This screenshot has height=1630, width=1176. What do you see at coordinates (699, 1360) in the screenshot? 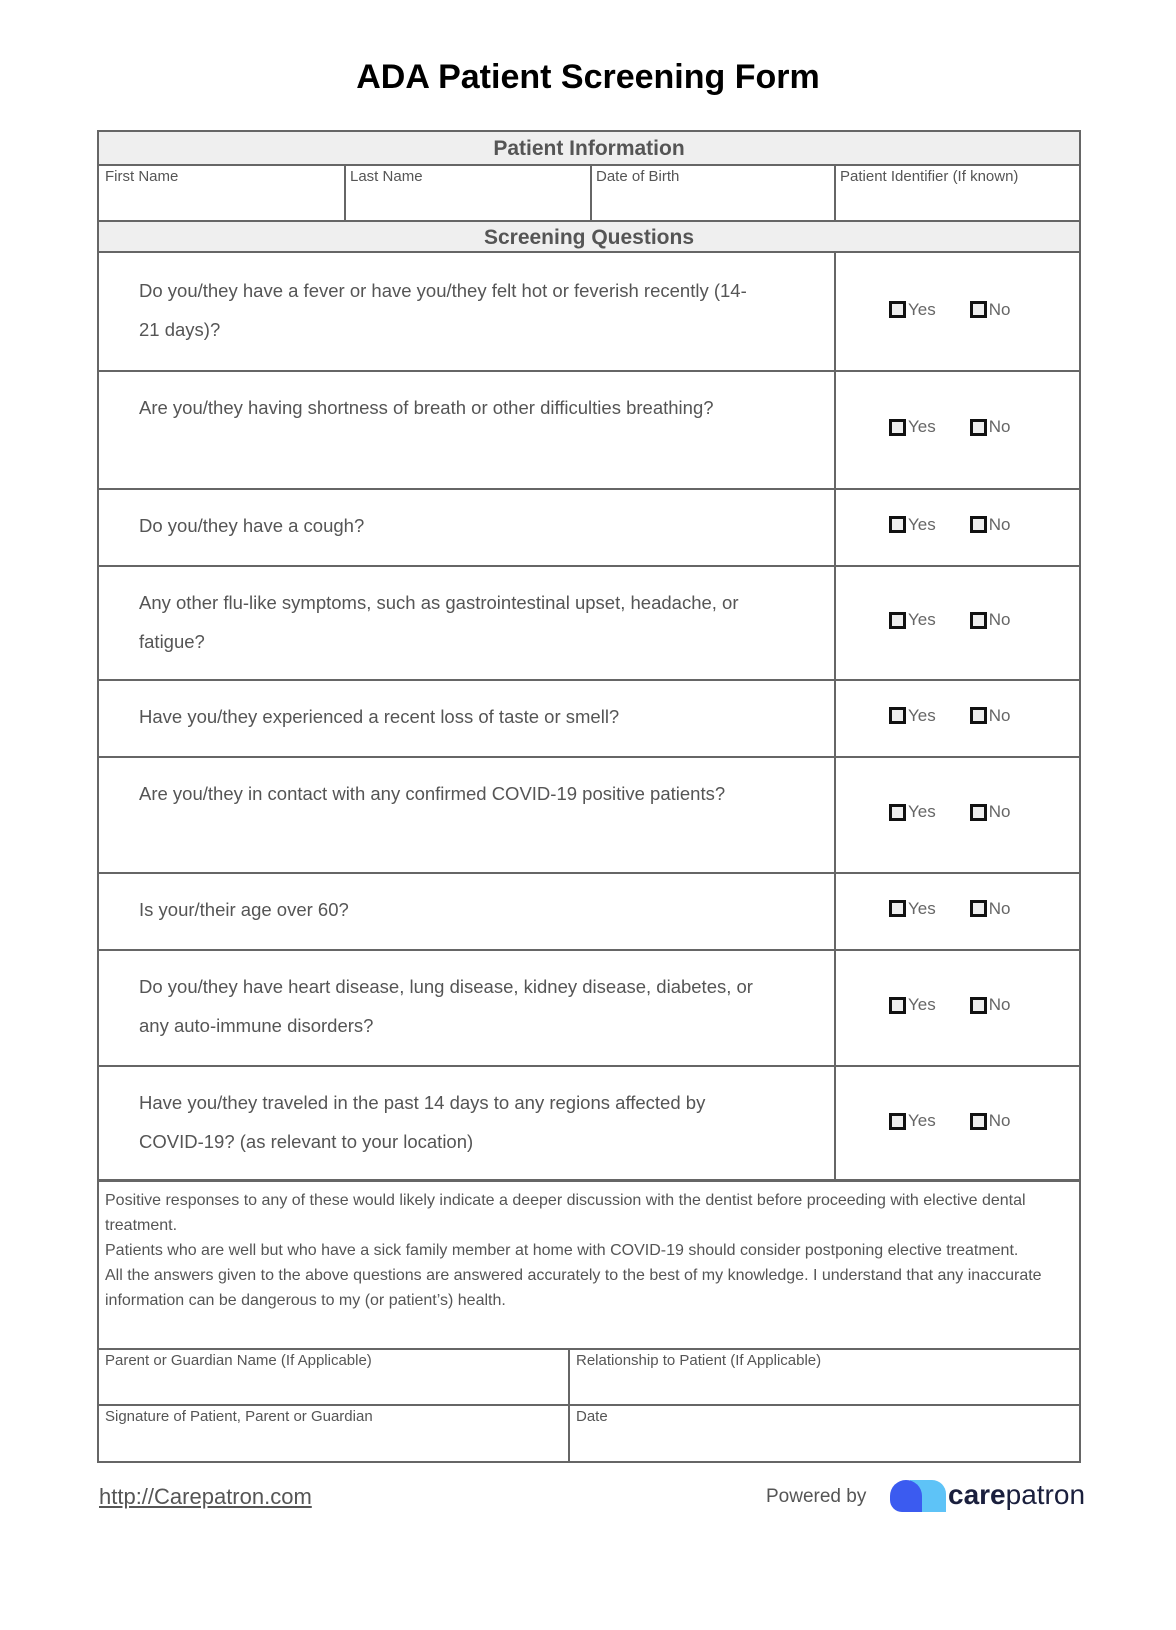
I see `relationship-field: Relationship to Patient (If Applicable)` at bounding box center [699, 1360].